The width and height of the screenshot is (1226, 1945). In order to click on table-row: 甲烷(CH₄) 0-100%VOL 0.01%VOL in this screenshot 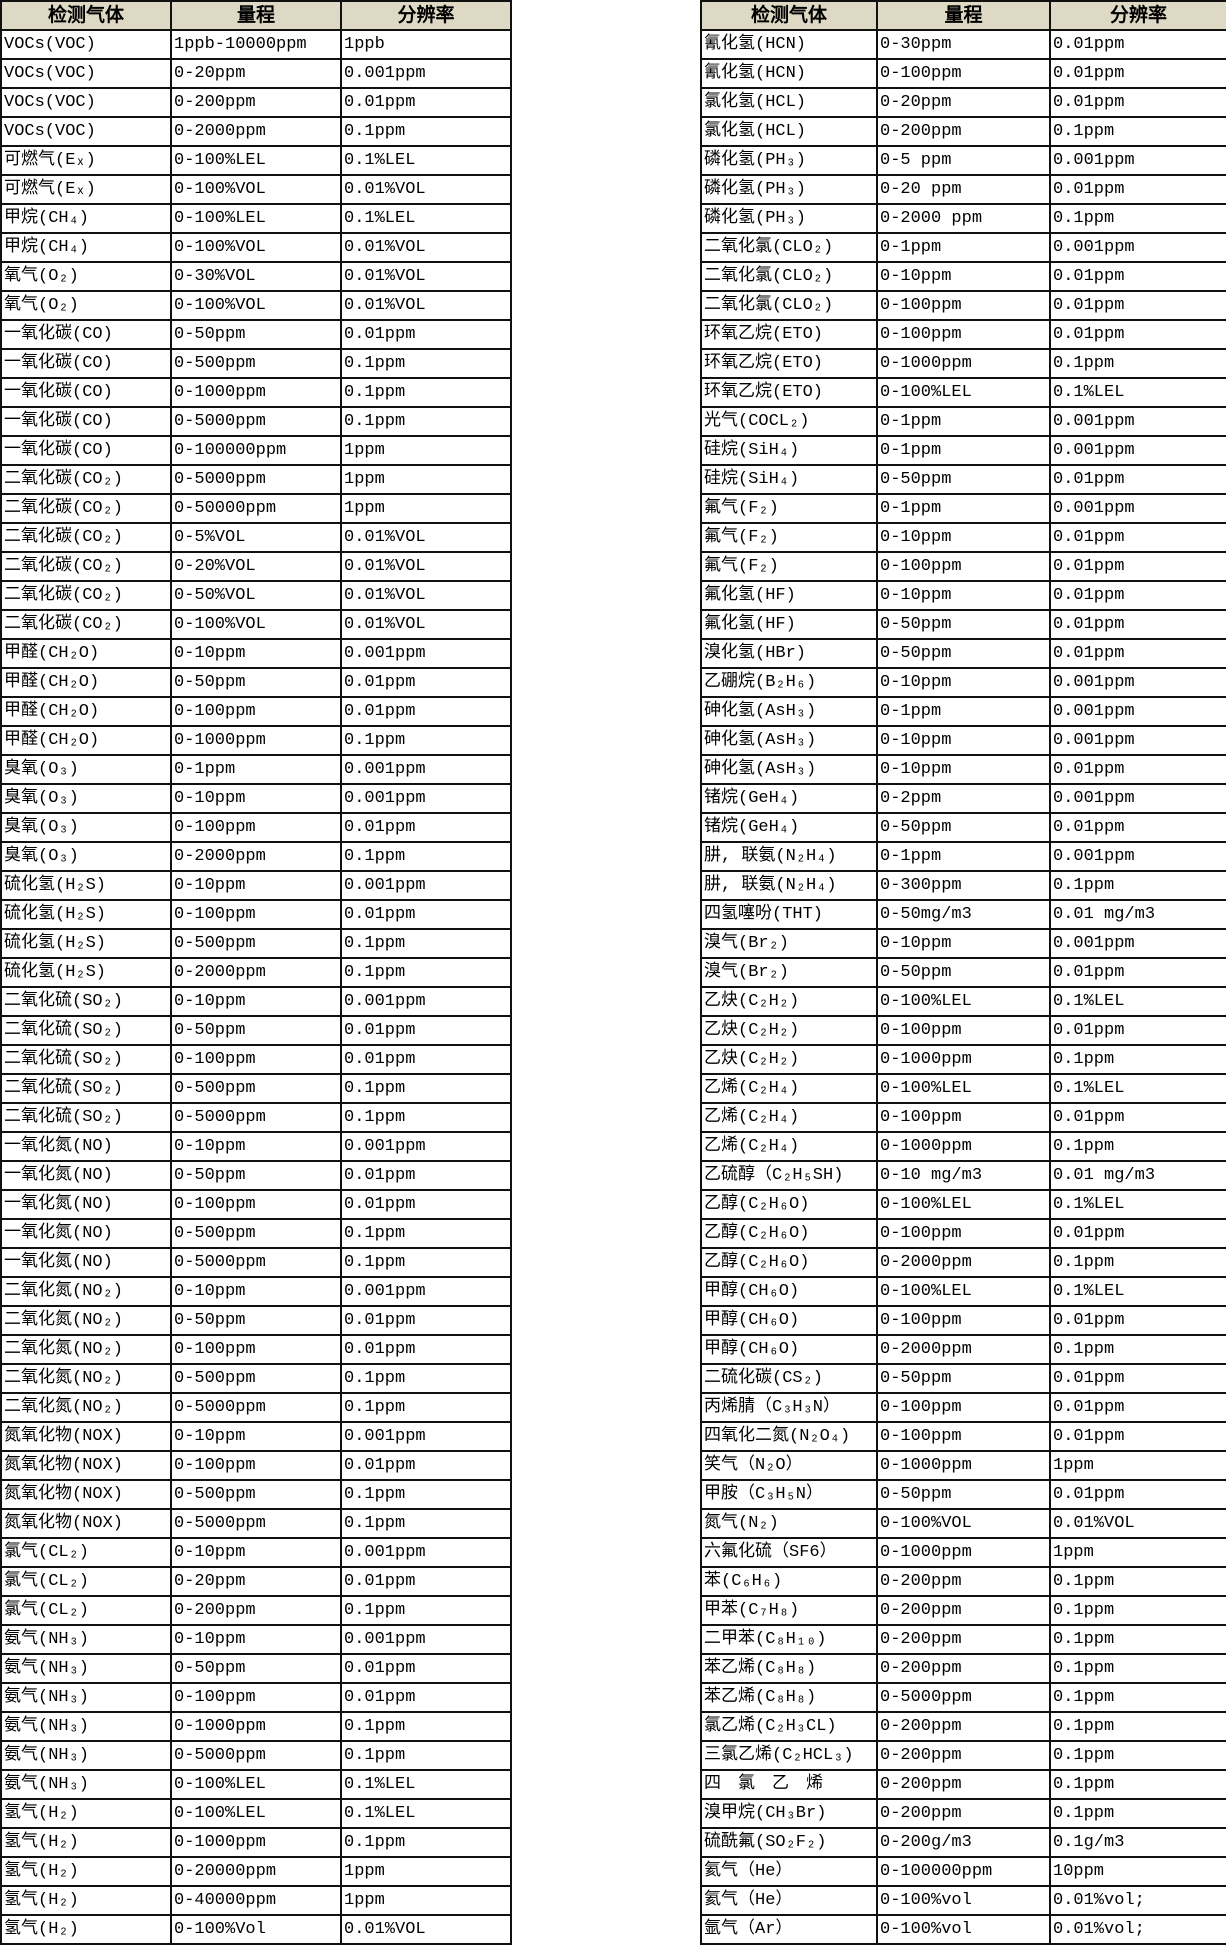, I will do `click(256, 247)`.